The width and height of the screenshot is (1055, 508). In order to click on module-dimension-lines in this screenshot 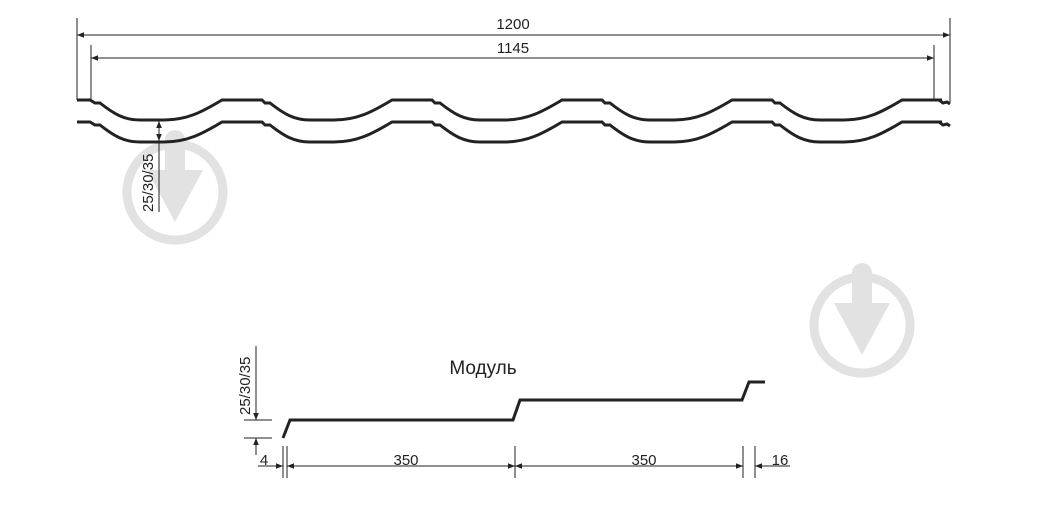, I will do `click(517, 412)`.